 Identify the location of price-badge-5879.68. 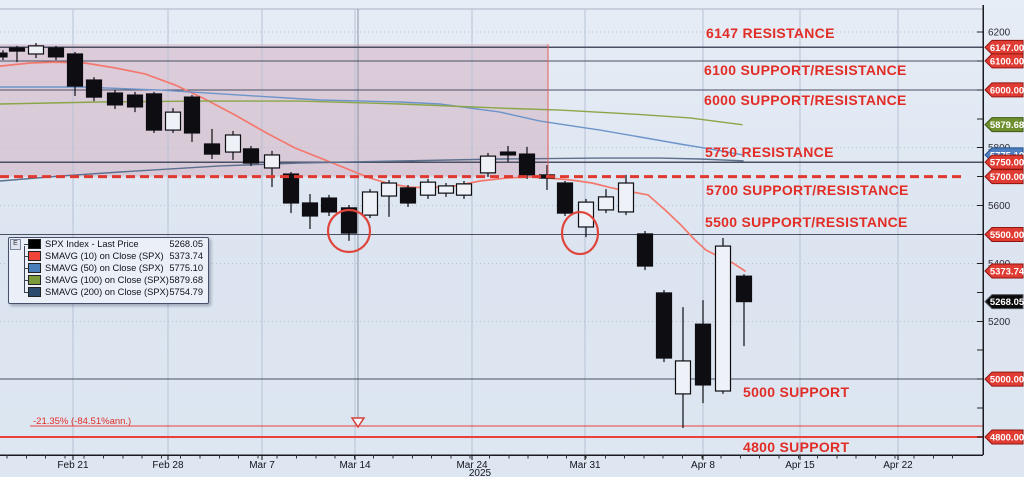
(1004, 125).